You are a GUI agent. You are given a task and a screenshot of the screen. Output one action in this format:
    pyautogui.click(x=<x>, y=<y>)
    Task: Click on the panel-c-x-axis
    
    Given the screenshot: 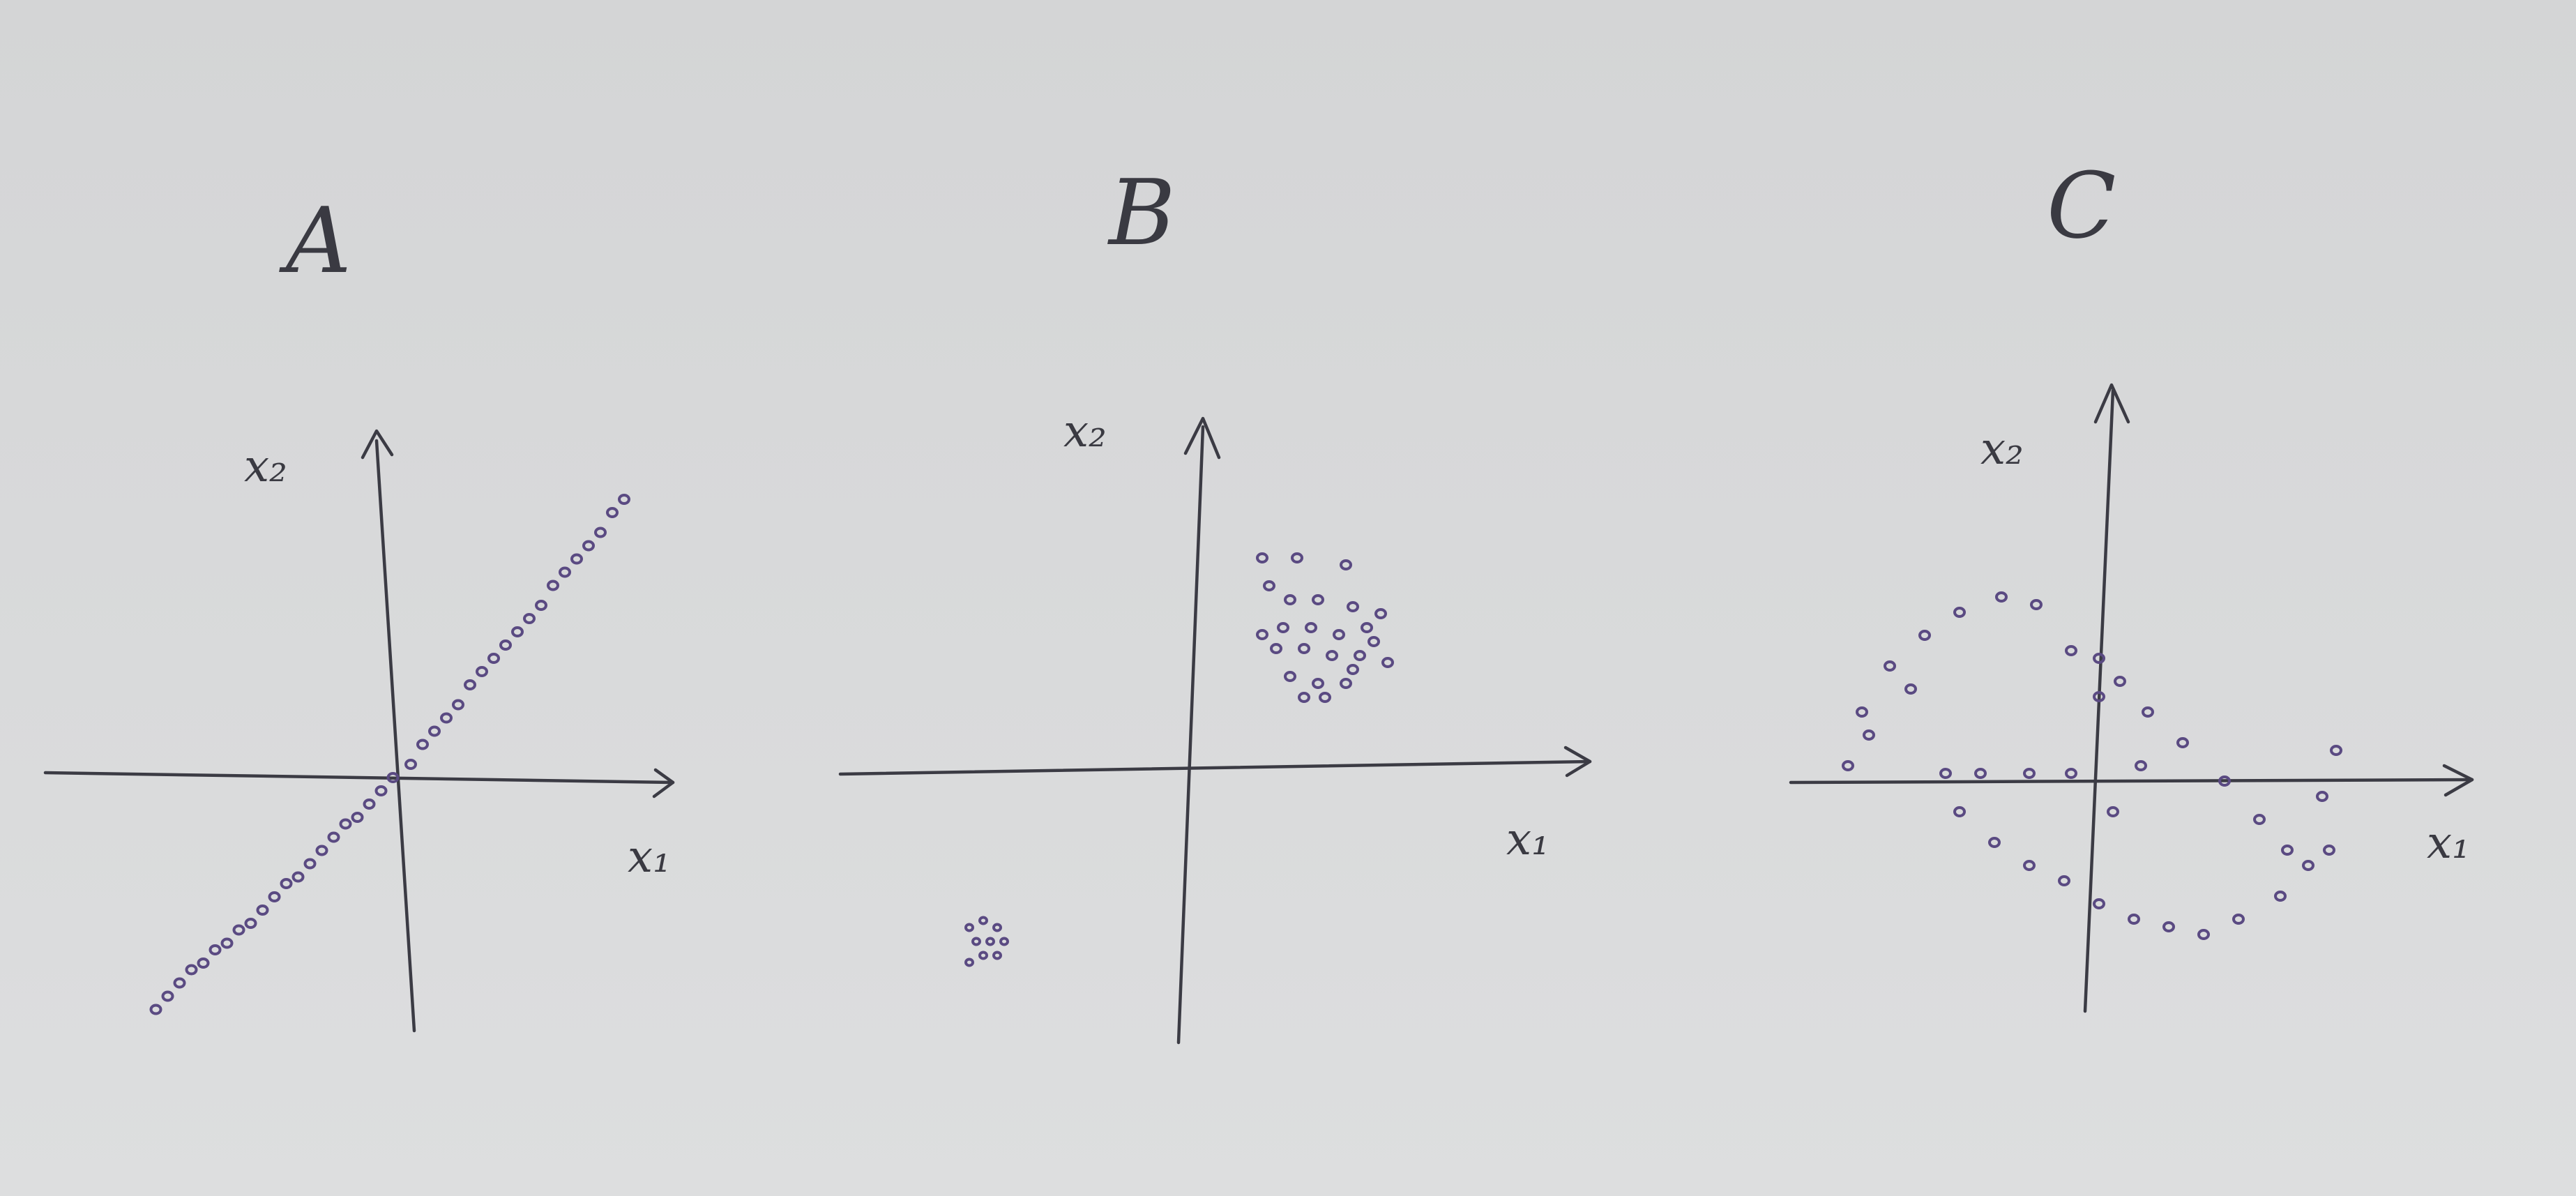 What is the action you would take?
    pyautogui.click(x=2131, y=781)
    